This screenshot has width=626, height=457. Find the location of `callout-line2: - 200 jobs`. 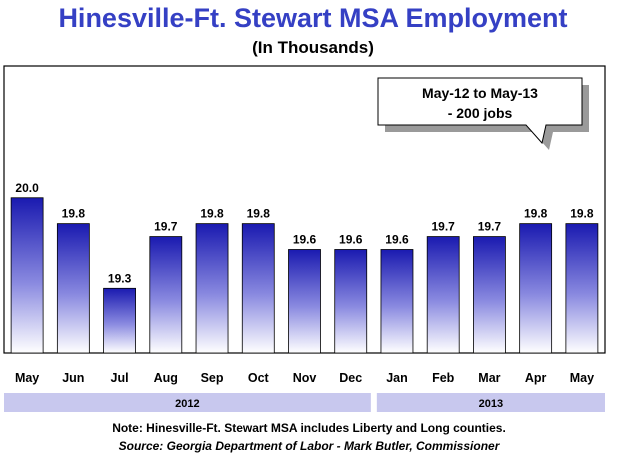

callout-line2: - 200 jobs is located at coordinates (480, 113).